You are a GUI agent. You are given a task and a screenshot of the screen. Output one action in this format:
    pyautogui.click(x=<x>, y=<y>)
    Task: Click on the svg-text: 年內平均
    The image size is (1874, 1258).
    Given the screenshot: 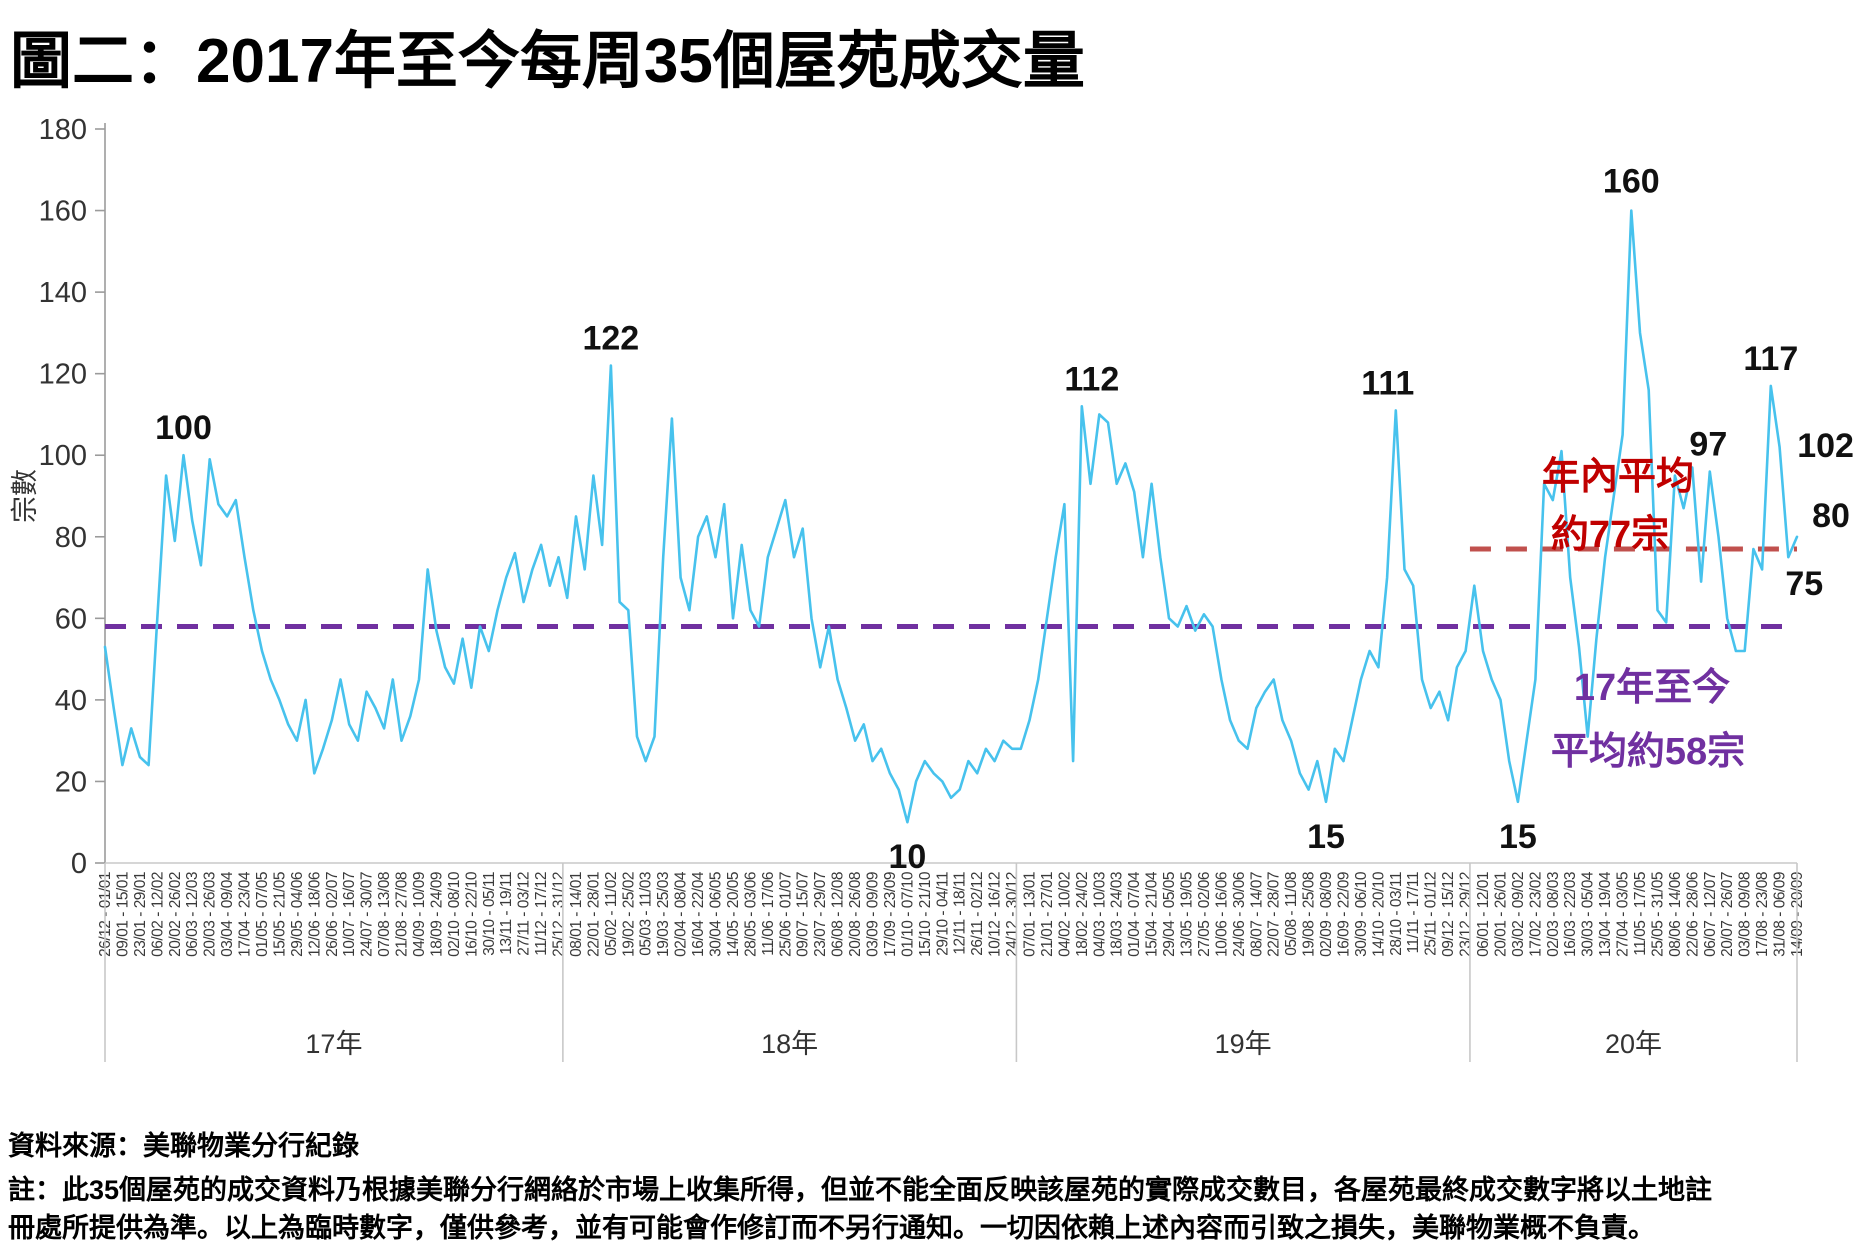 What is the action you would take?
    pyautogui.click(x=1618, y=477)
    